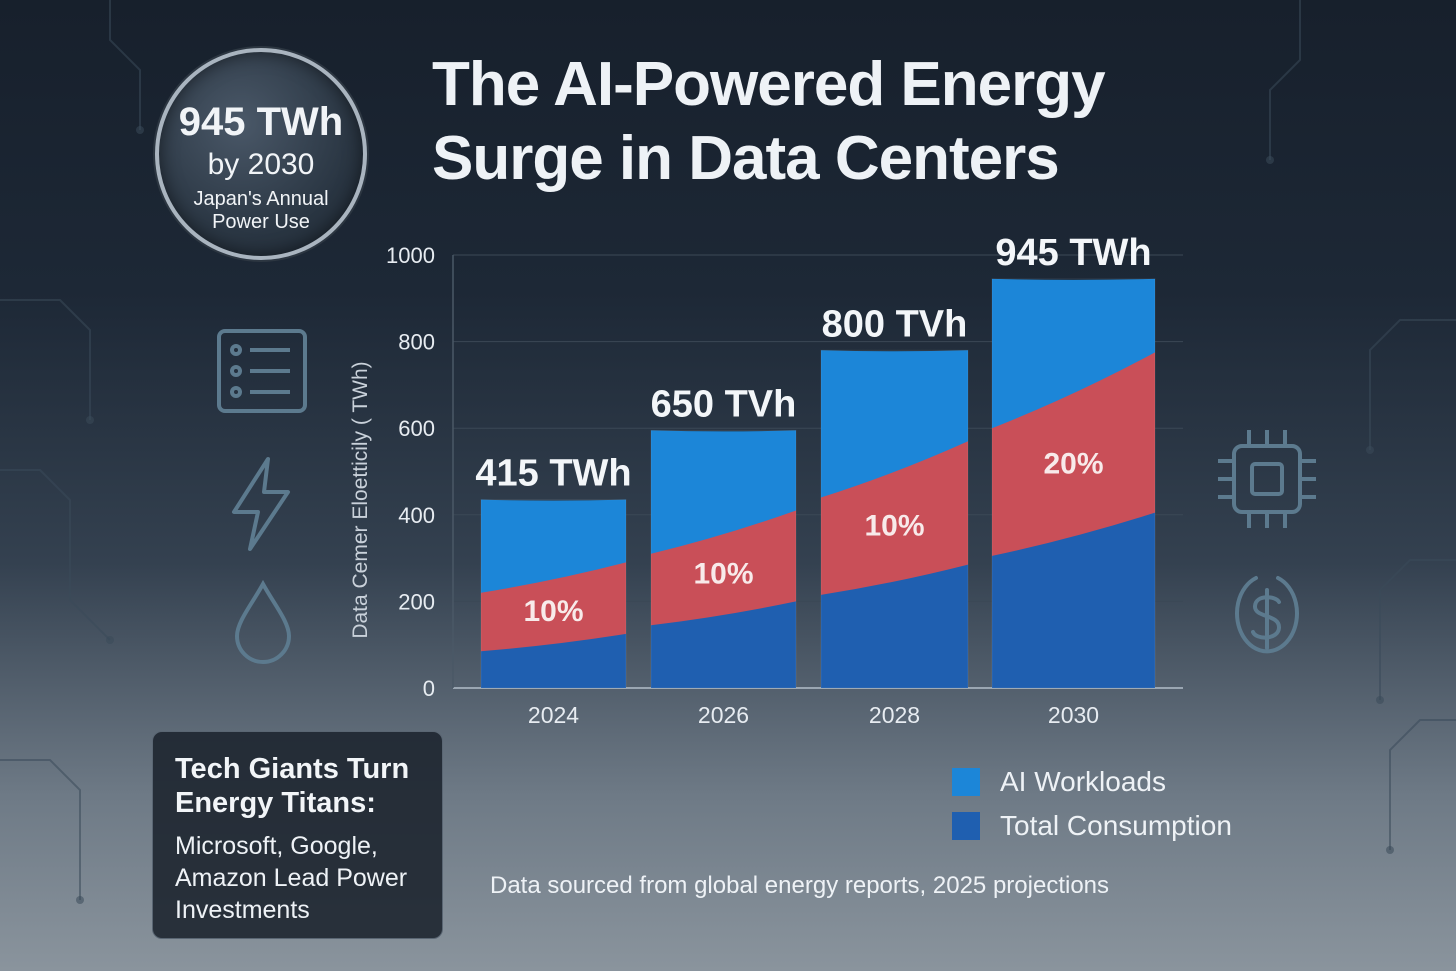  Describe the element at coordinates (1073, 463) in the screenshot. I see `share-label-2030: 20%` at that location.